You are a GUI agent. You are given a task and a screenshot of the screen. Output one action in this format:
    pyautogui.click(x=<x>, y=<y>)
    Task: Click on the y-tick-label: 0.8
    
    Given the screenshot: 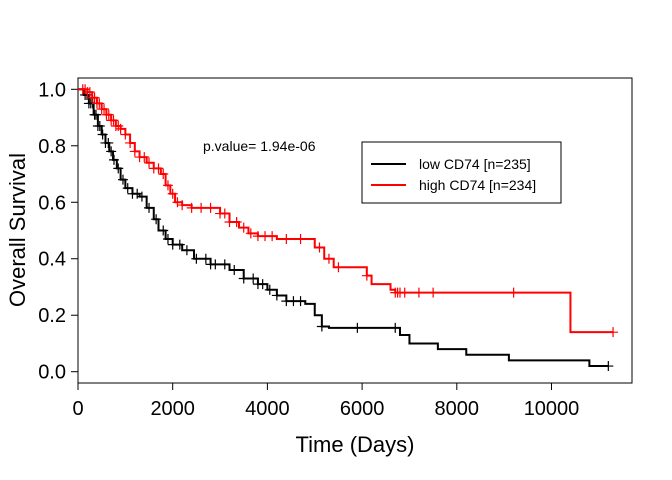 What is the action you would take?
    pyautogui.click(x=52, y=147)
    